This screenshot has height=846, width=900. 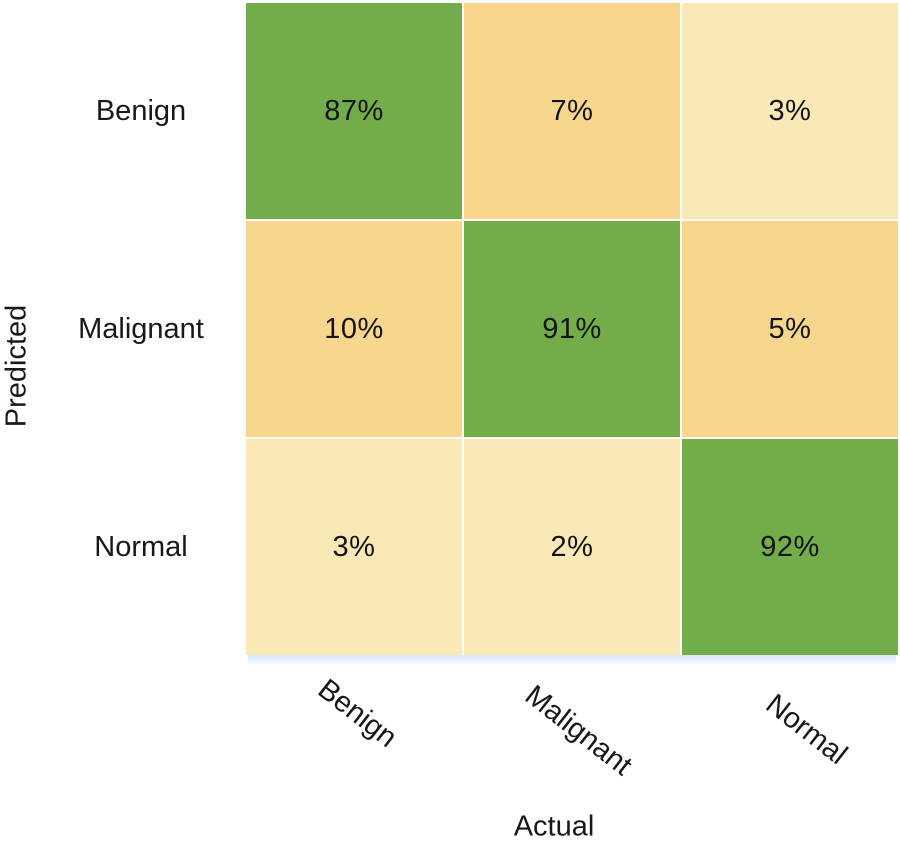 I want to click on y-tick-malignant: Malignant, so click(x=141, y=328).